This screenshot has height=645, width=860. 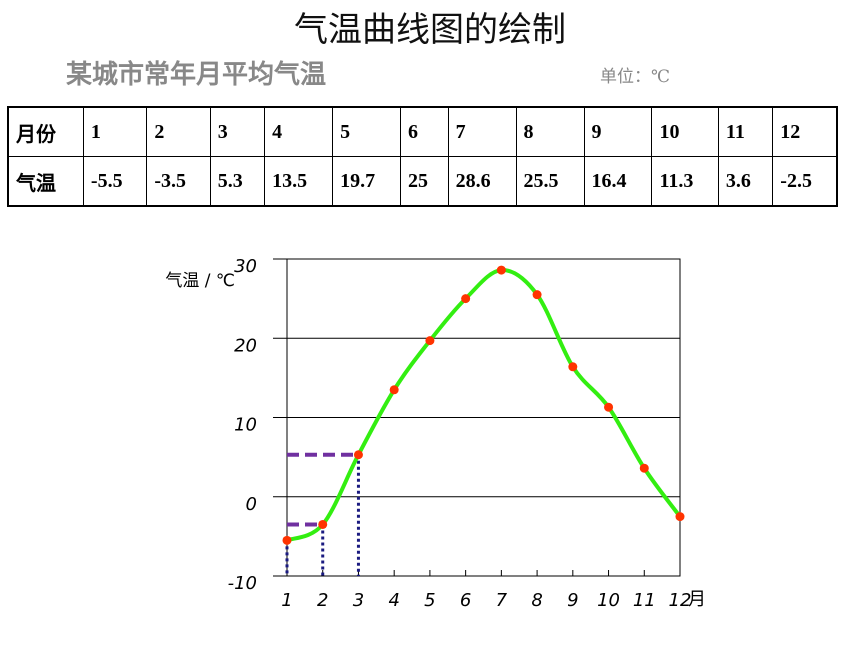 What do you see at coordinates (45, 181) in the screenshot?
I see `row-header: 气温` at bounding box center [45, 181].